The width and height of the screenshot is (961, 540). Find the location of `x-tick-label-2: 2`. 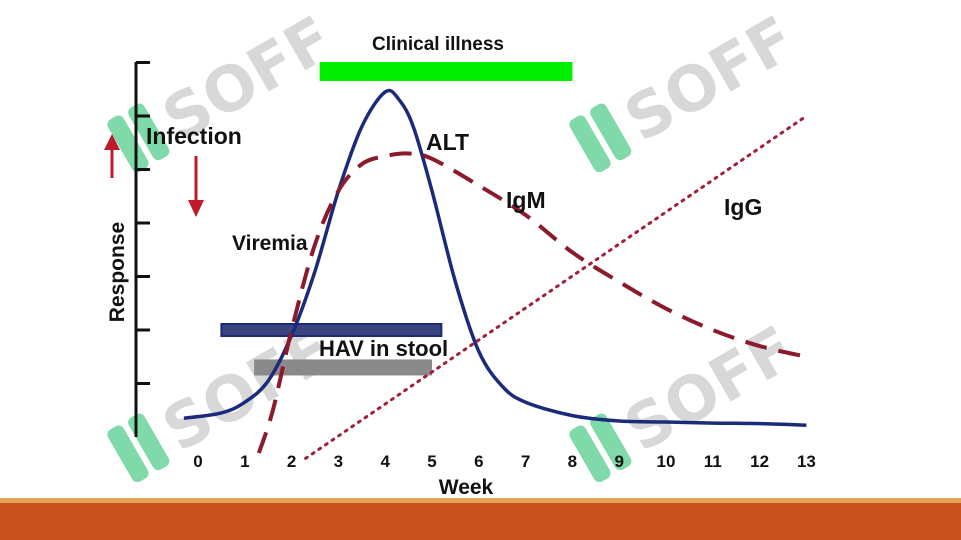

x-tick-label-2: 2 is located at coordinates (291, 461).